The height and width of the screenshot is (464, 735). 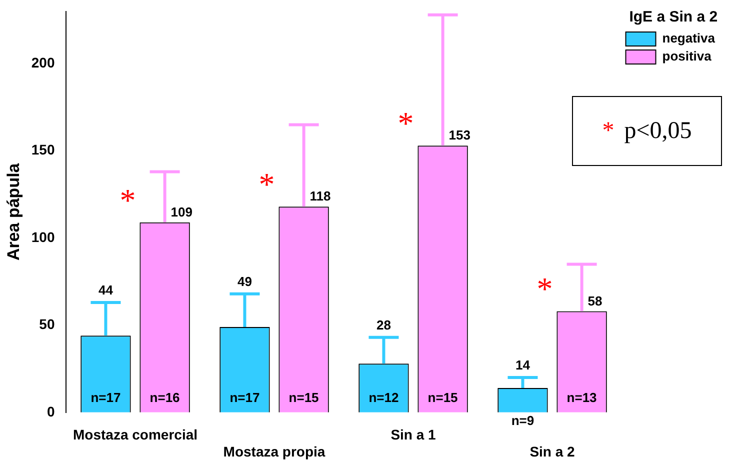 I want to click on data-label: 14, so click(x=523, y=365).